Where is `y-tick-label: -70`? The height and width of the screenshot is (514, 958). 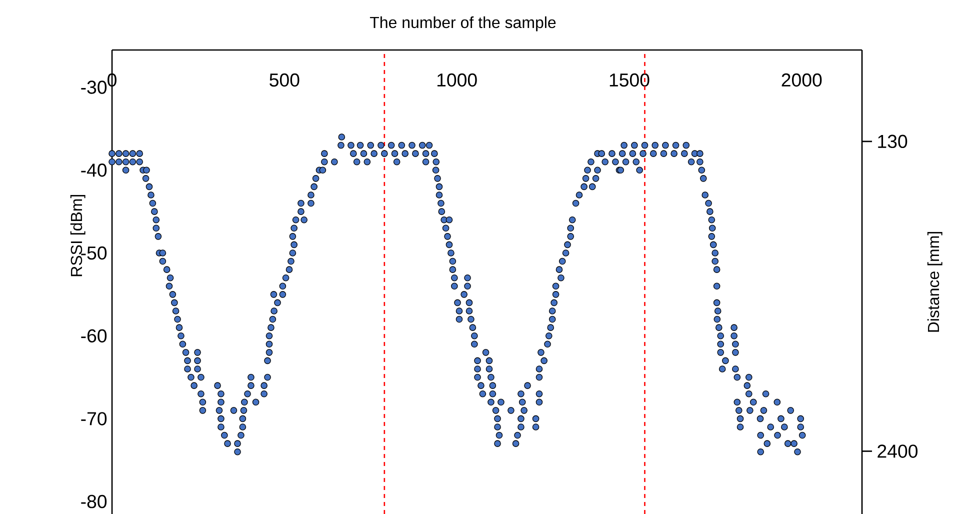 y-tick-label: -70 is located at coordinates (94, 419).